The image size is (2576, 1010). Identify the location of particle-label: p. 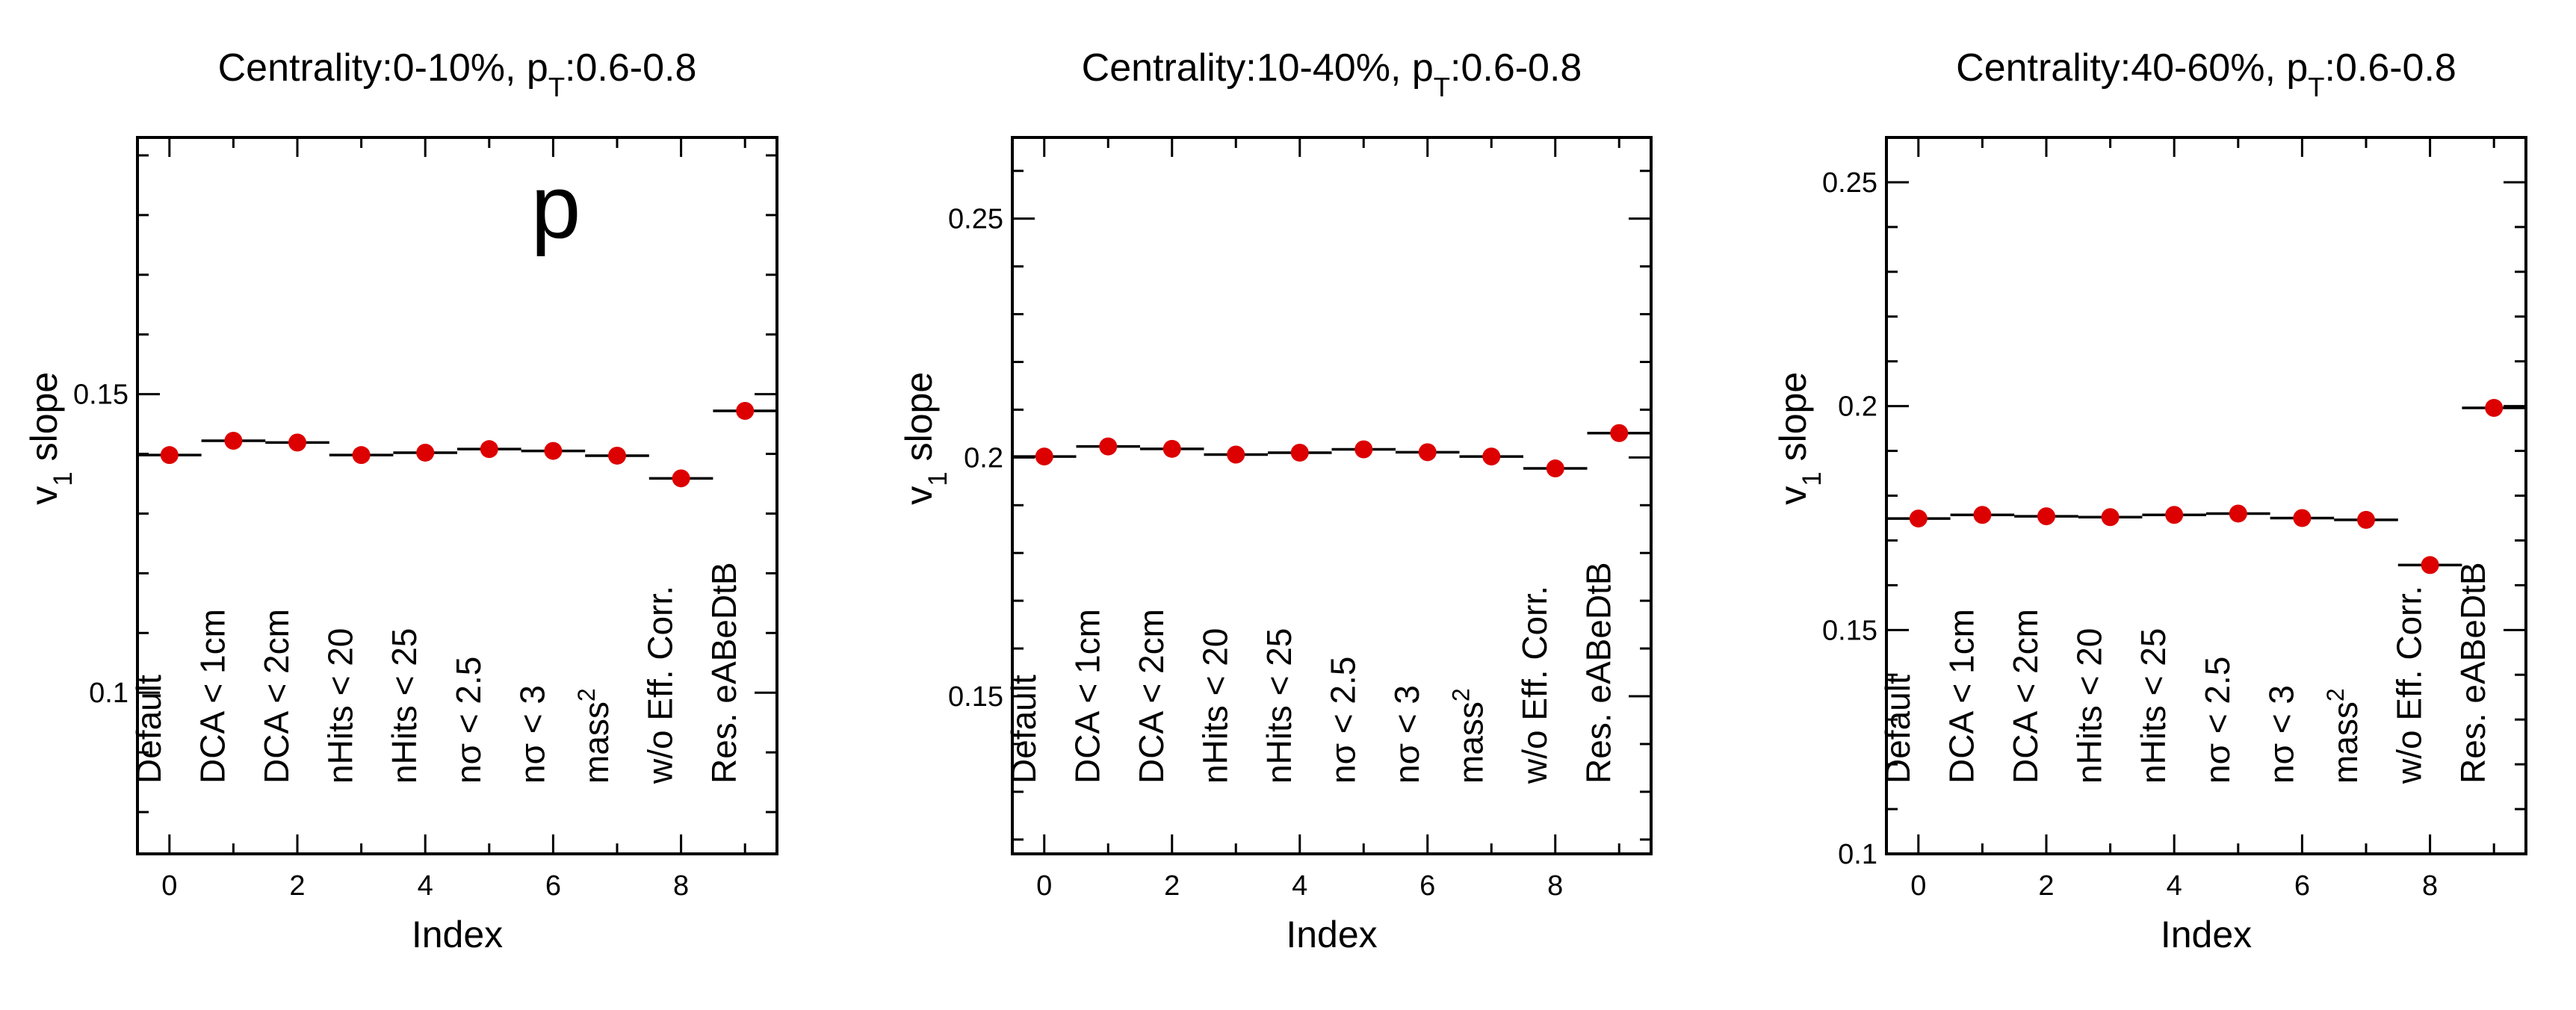
(556, 207).